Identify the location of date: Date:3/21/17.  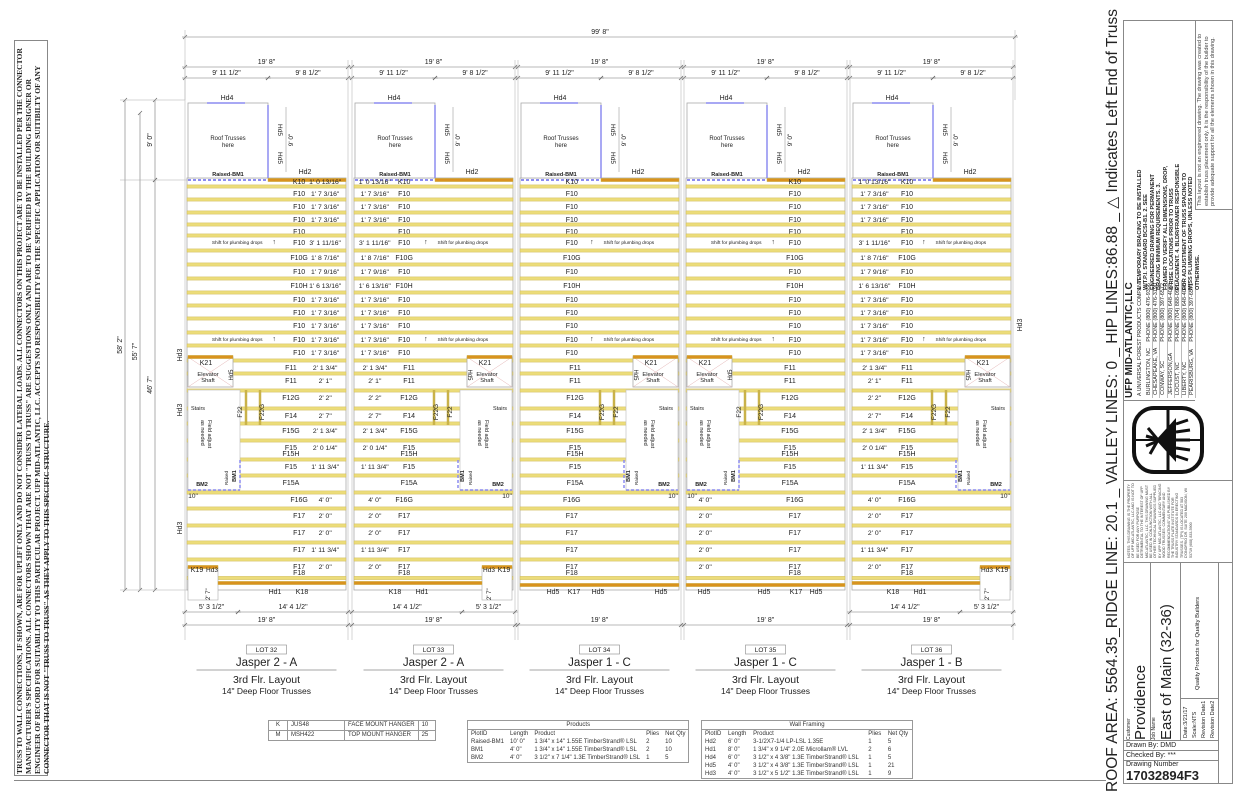
(1186, 722).